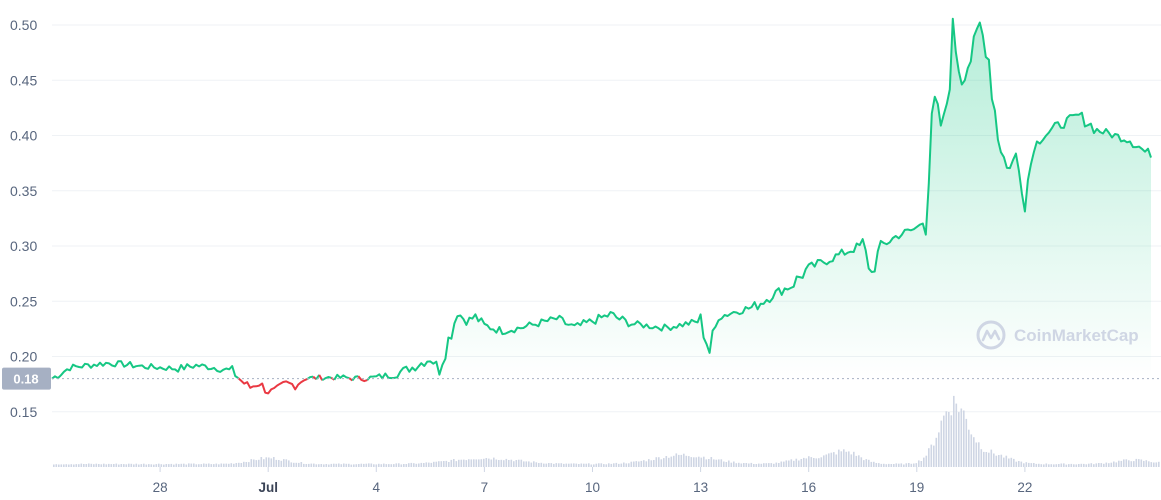 The image size is (1161, 500). I want to click on reference-label-box, so click(26, 378).